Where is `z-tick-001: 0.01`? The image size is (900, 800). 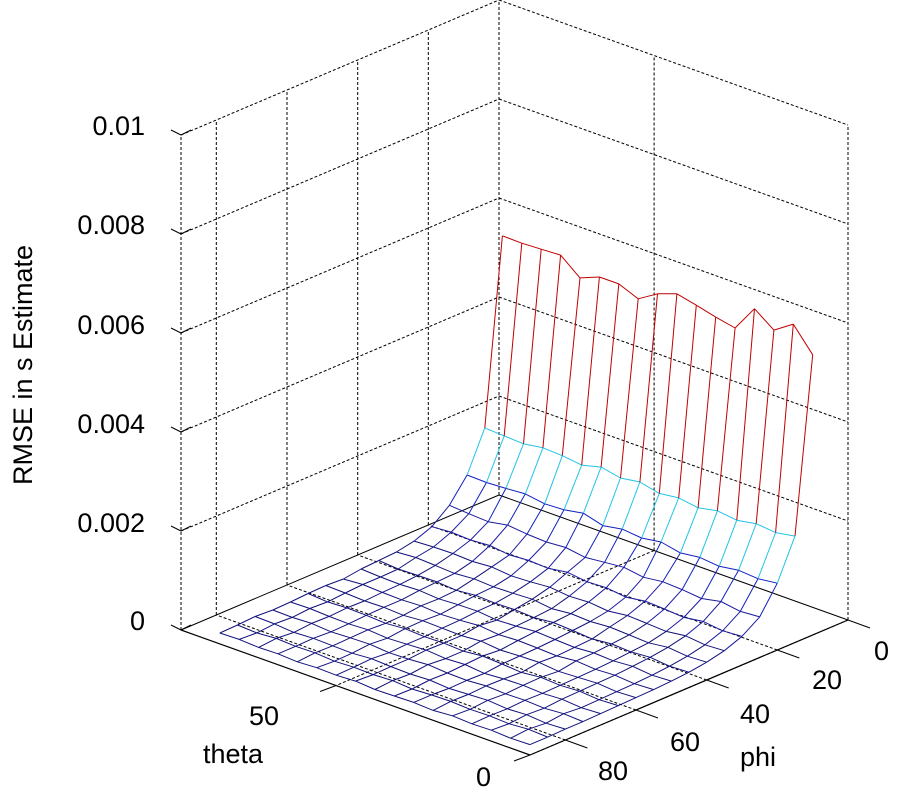 z-tick-001: 0.01 is located at coordinates (118, 126).